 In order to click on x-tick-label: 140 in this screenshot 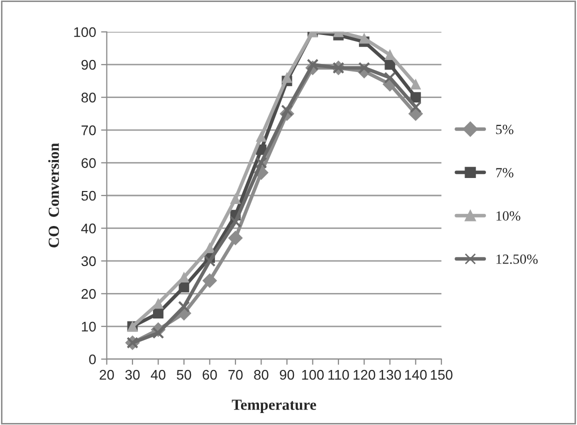, I will do `click(416, 375)`.